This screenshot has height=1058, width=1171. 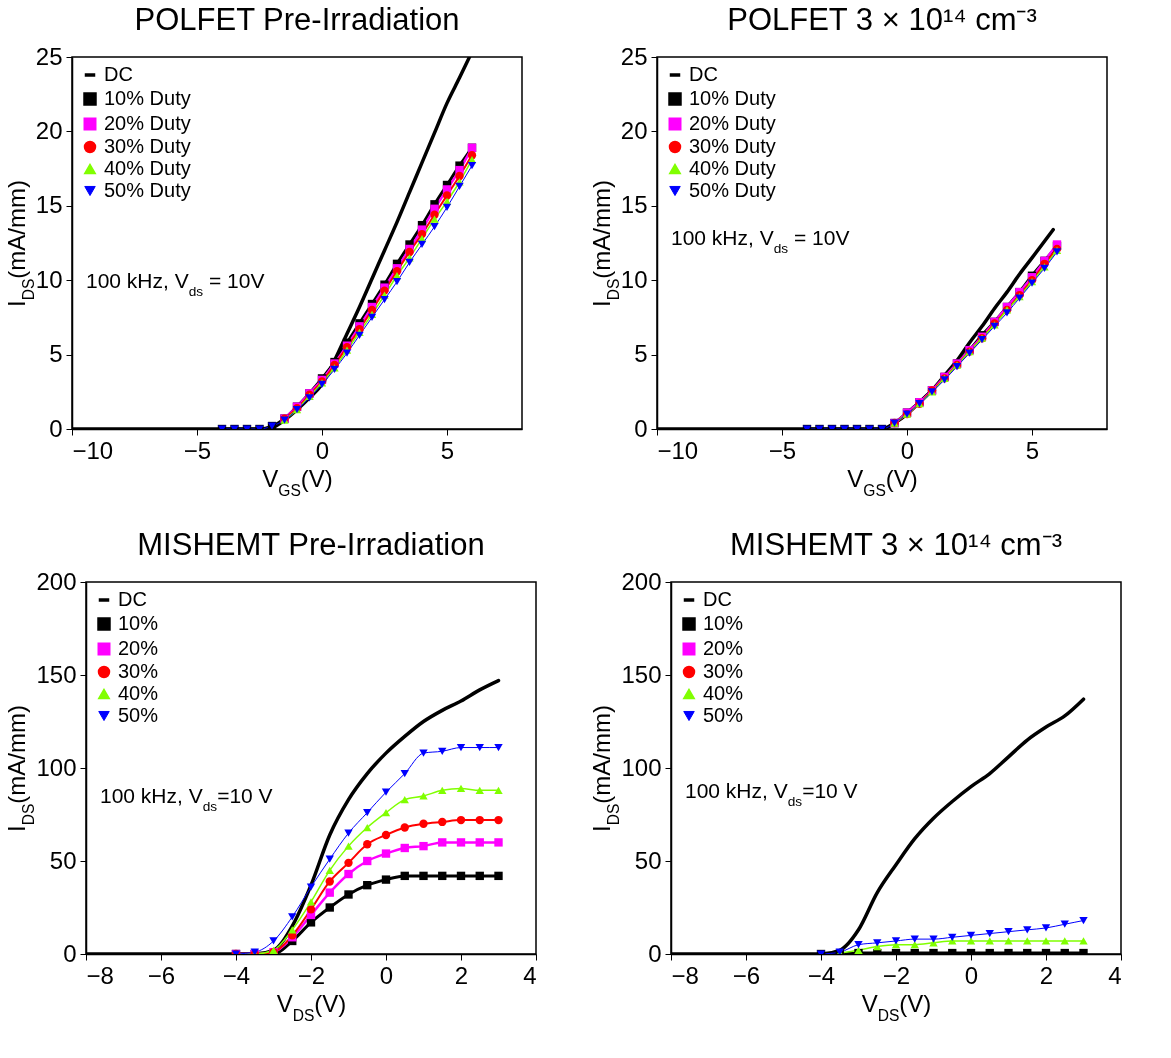 I want to click on chart-title: MISHEMT Pre-Irradiation, so click(x=311, y=544).